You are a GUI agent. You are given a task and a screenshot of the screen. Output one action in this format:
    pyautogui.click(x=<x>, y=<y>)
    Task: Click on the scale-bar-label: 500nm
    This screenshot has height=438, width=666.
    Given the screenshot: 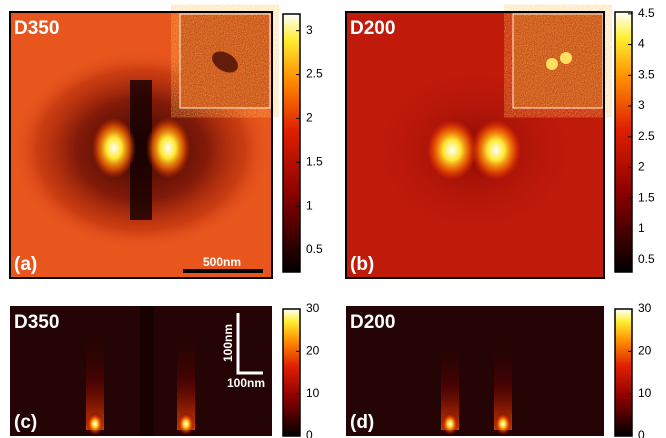 What is the action you would take?
    pyautogui.click(x=222, y=262)
    